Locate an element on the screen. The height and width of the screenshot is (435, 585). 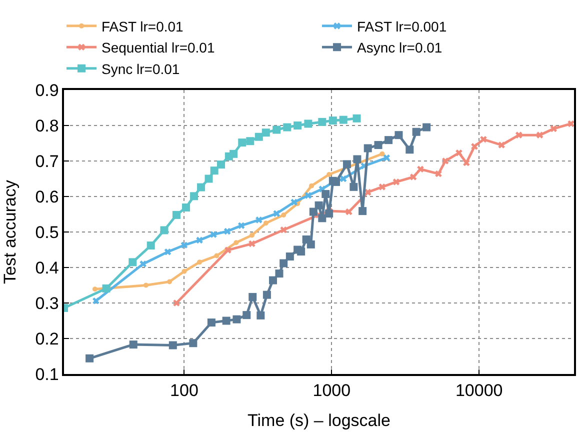
y-tick-label: 0.1 is located at coordinates (47, 374).